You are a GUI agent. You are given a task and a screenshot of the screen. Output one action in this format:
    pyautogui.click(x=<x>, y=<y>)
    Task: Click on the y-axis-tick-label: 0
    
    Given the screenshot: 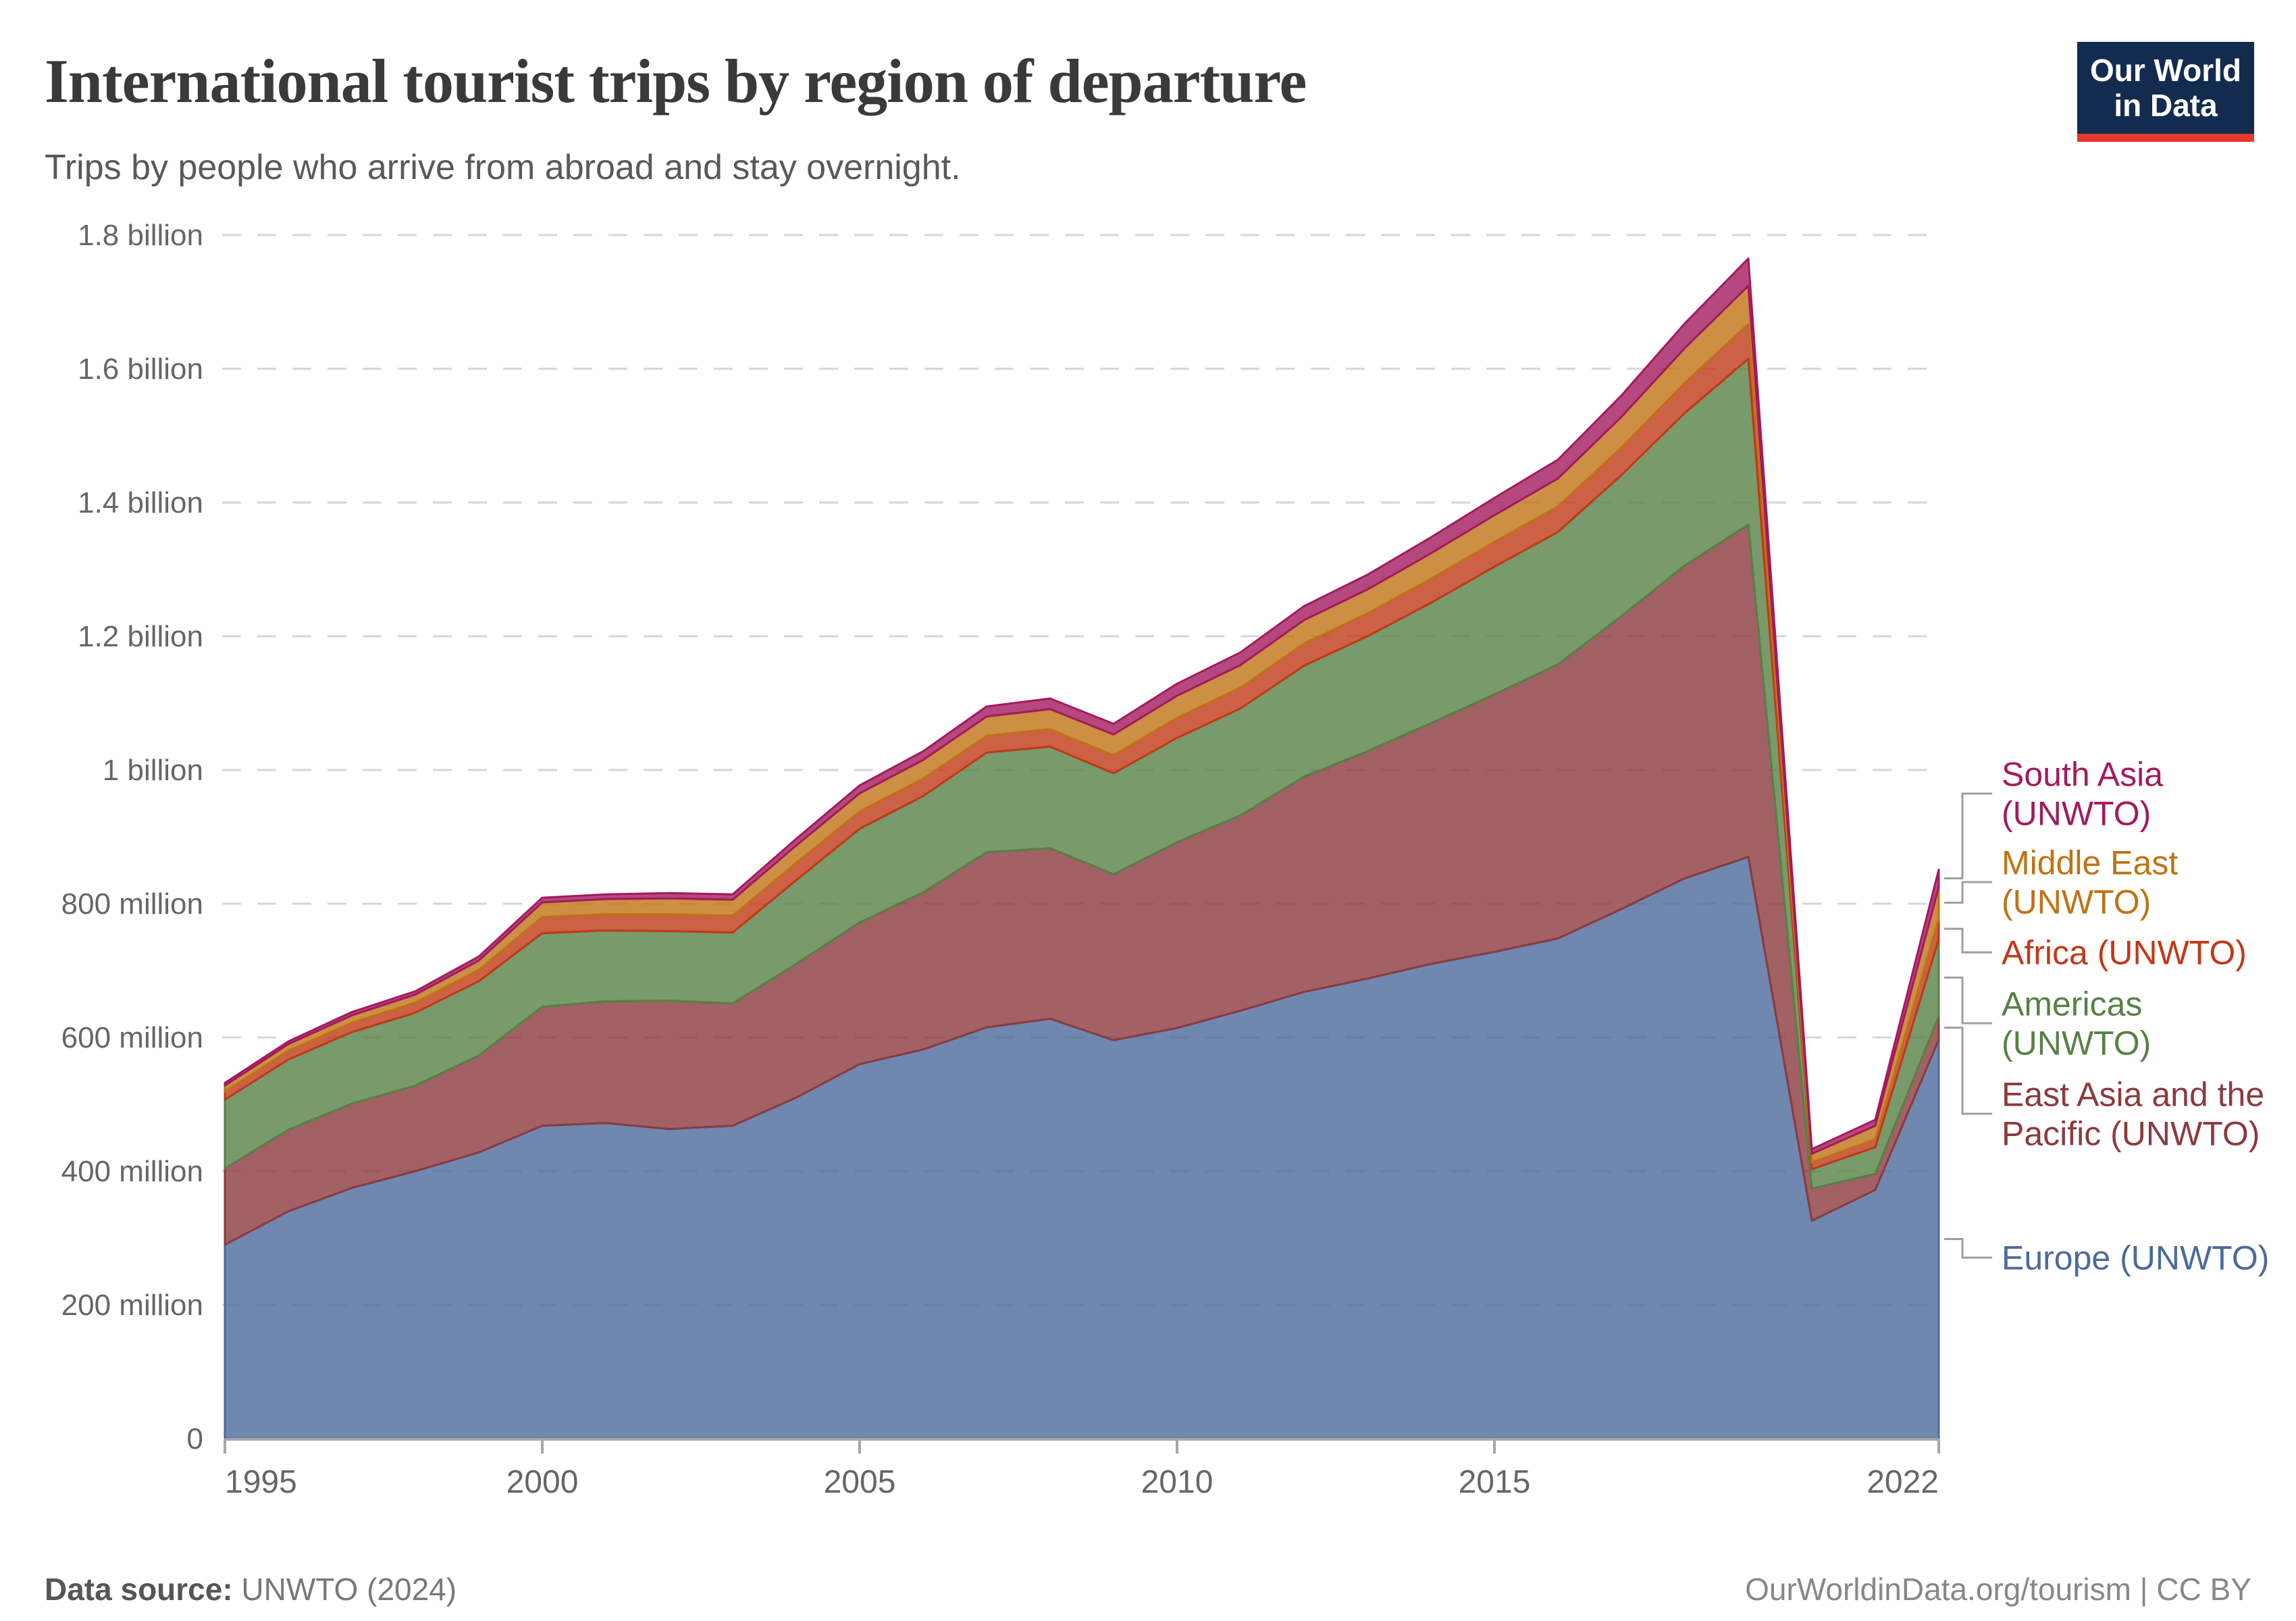 What is the action you would take?
    pyautogui.click(x=195, y=1439)
    